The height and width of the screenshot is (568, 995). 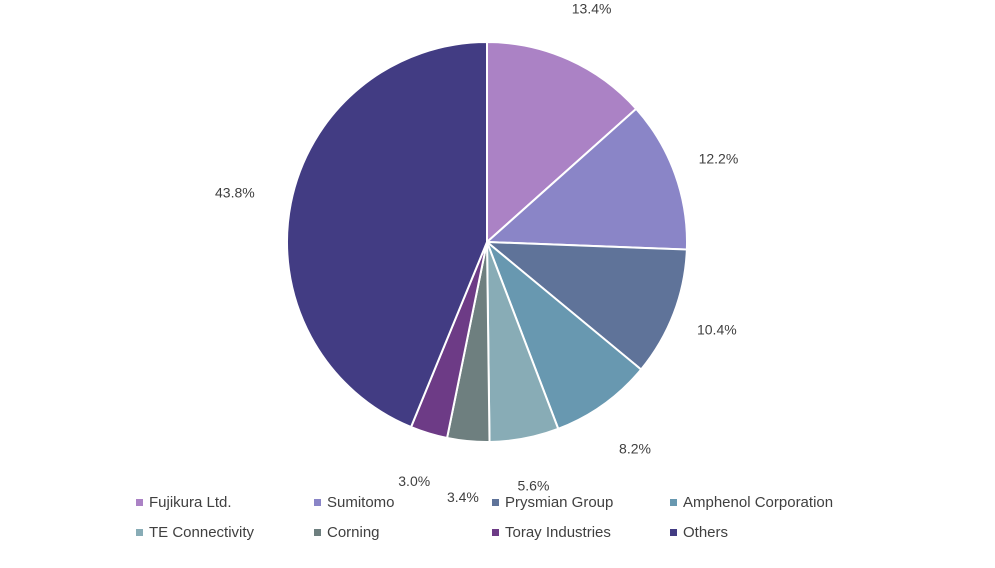 I want to click on data-label-others: 43.8%, so click(x=235, y=192).